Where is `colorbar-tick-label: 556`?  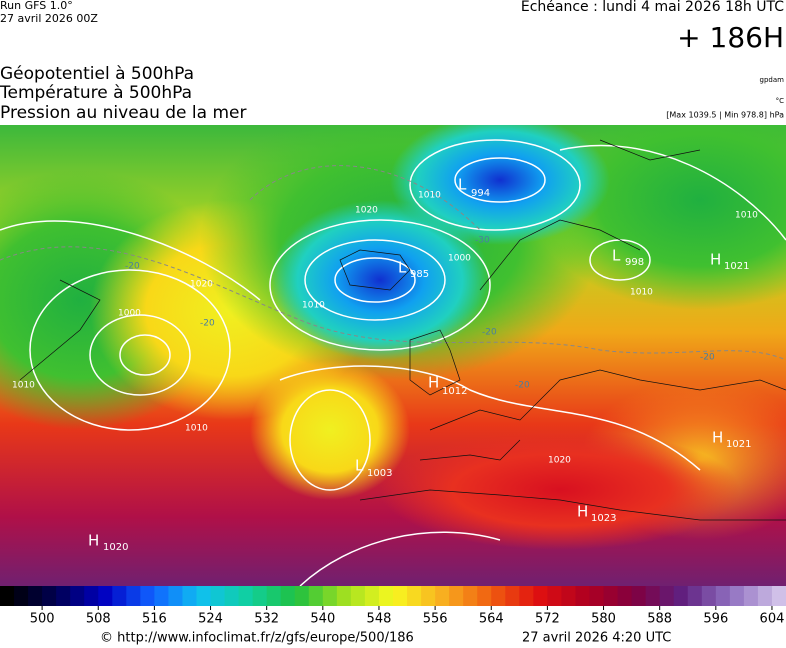 colorbar-tick-label: 556 is located at coordinates (435, 619).